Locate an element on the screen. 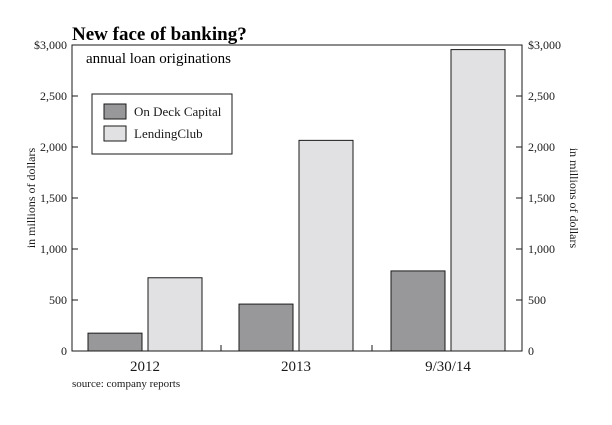 Image resolution: width=612 pixels, height=425 pixels. category-axis: 2012 2013 9/30/14 is located at coordinates (300, 360).